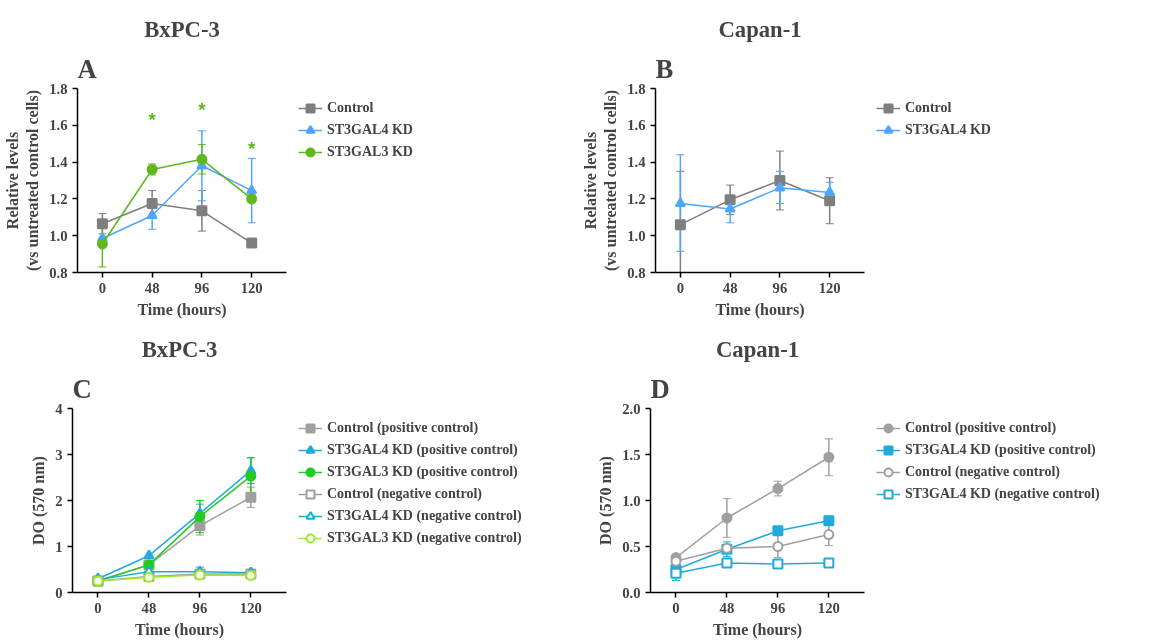  I want to click on legend-label: ST3GAL3 KD (negative control), so click(424, 538).